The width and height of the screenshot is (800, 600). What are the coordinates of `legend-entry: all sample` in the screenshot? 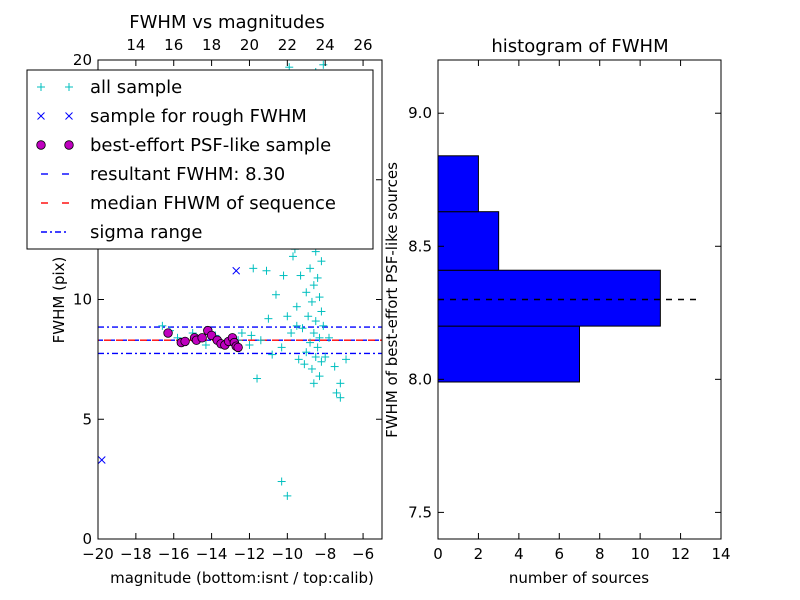 It's located at (109, 87).